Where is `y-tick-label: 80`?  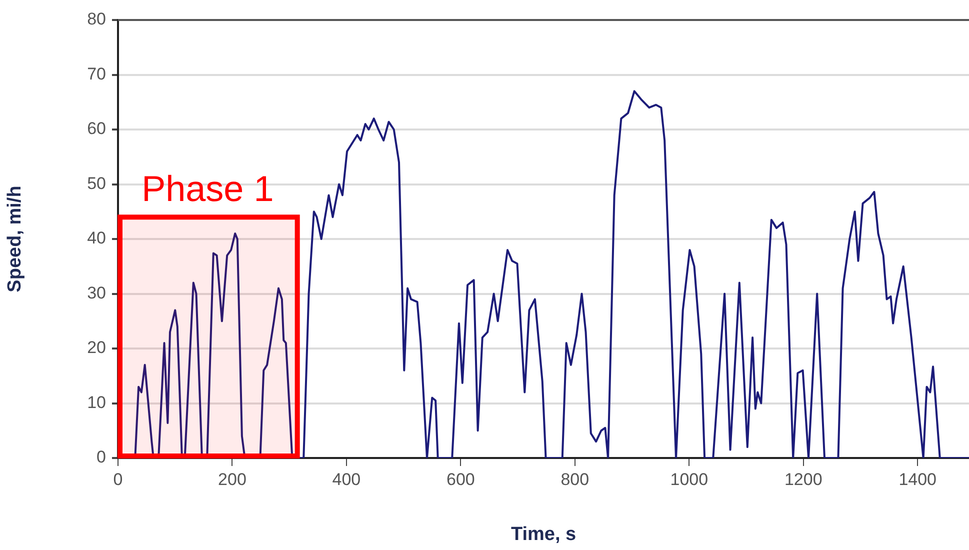
y-tick-label: 80 is located at coordinates (96, 19).